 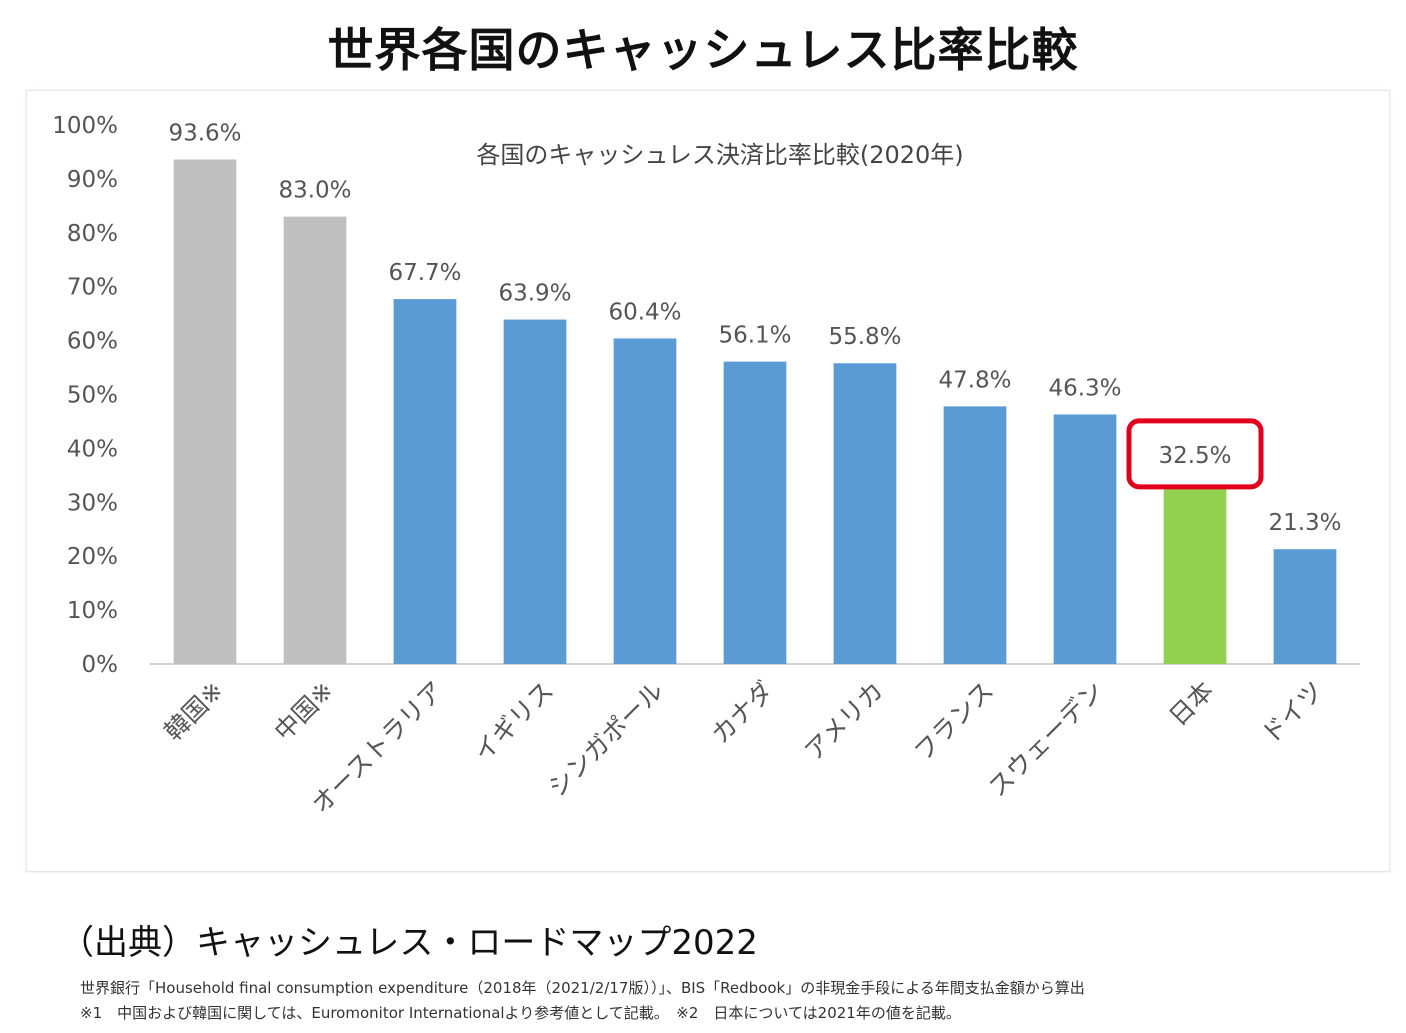 What do you see at coordinates (1191, 704) in the screenshot?
I see `x-tick-label: 日本` at bounding box center [1191, 704].